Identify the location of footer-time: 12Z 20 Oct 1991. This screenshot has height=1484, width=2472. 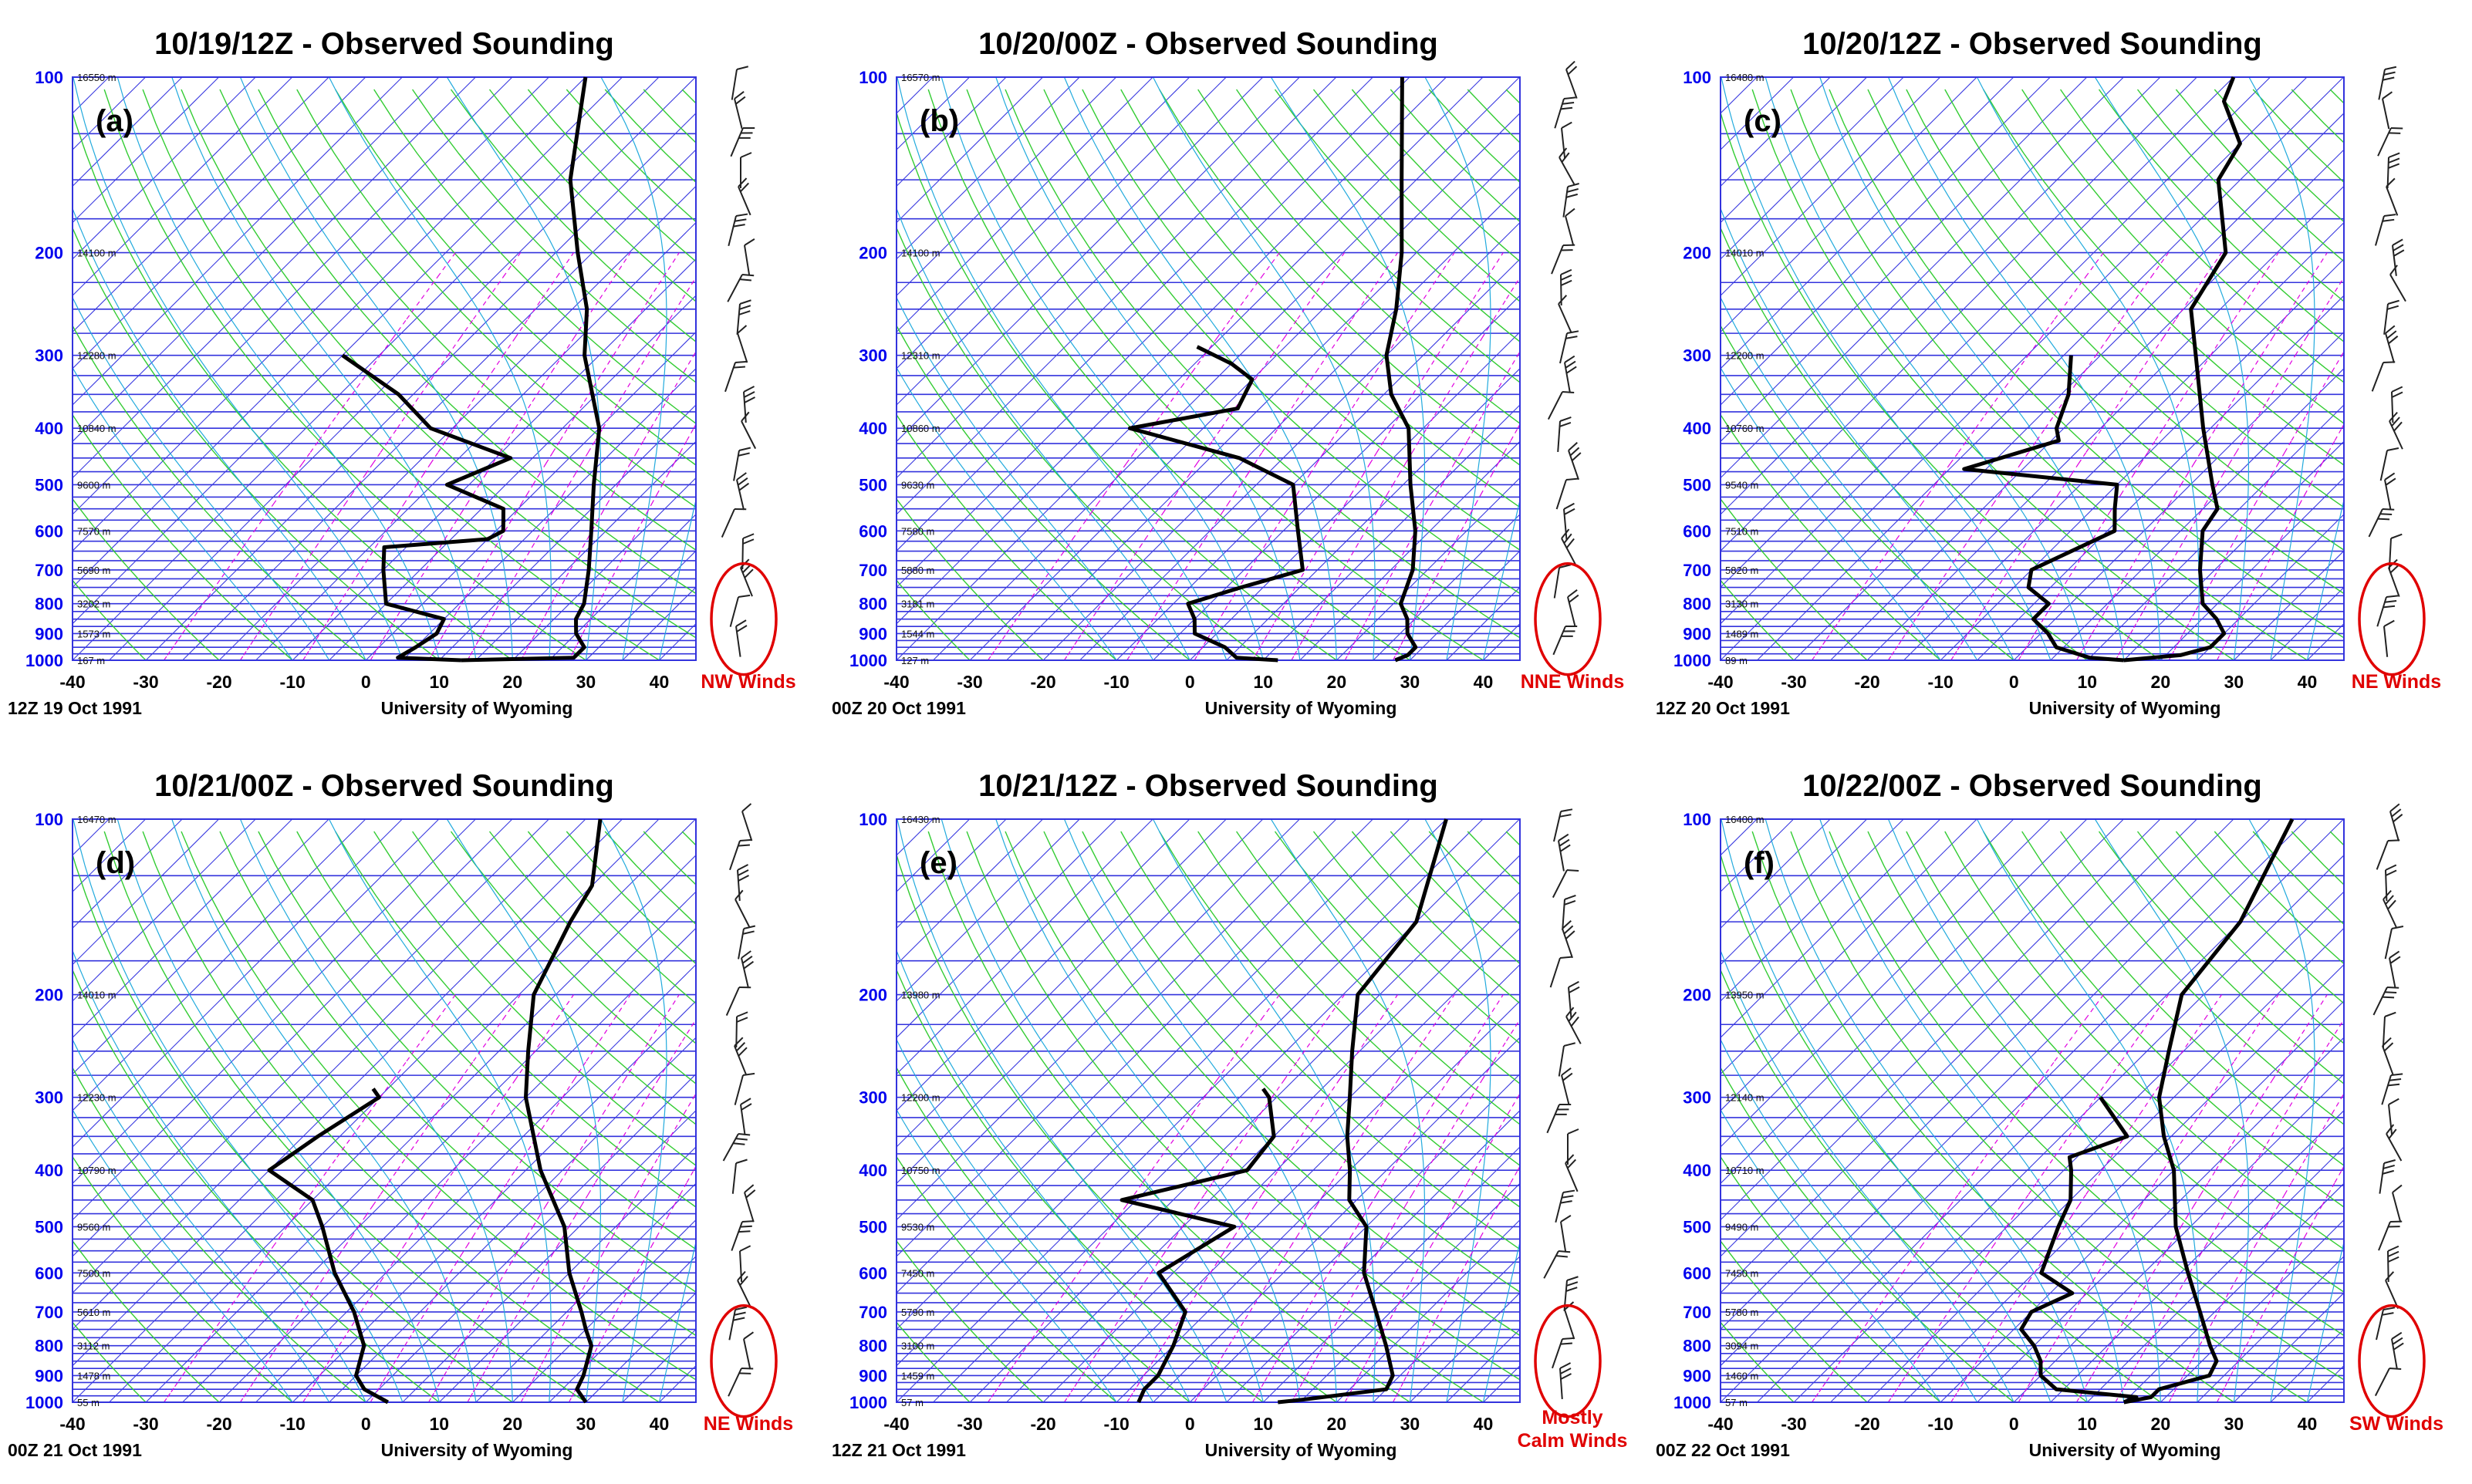
(1723, 708).